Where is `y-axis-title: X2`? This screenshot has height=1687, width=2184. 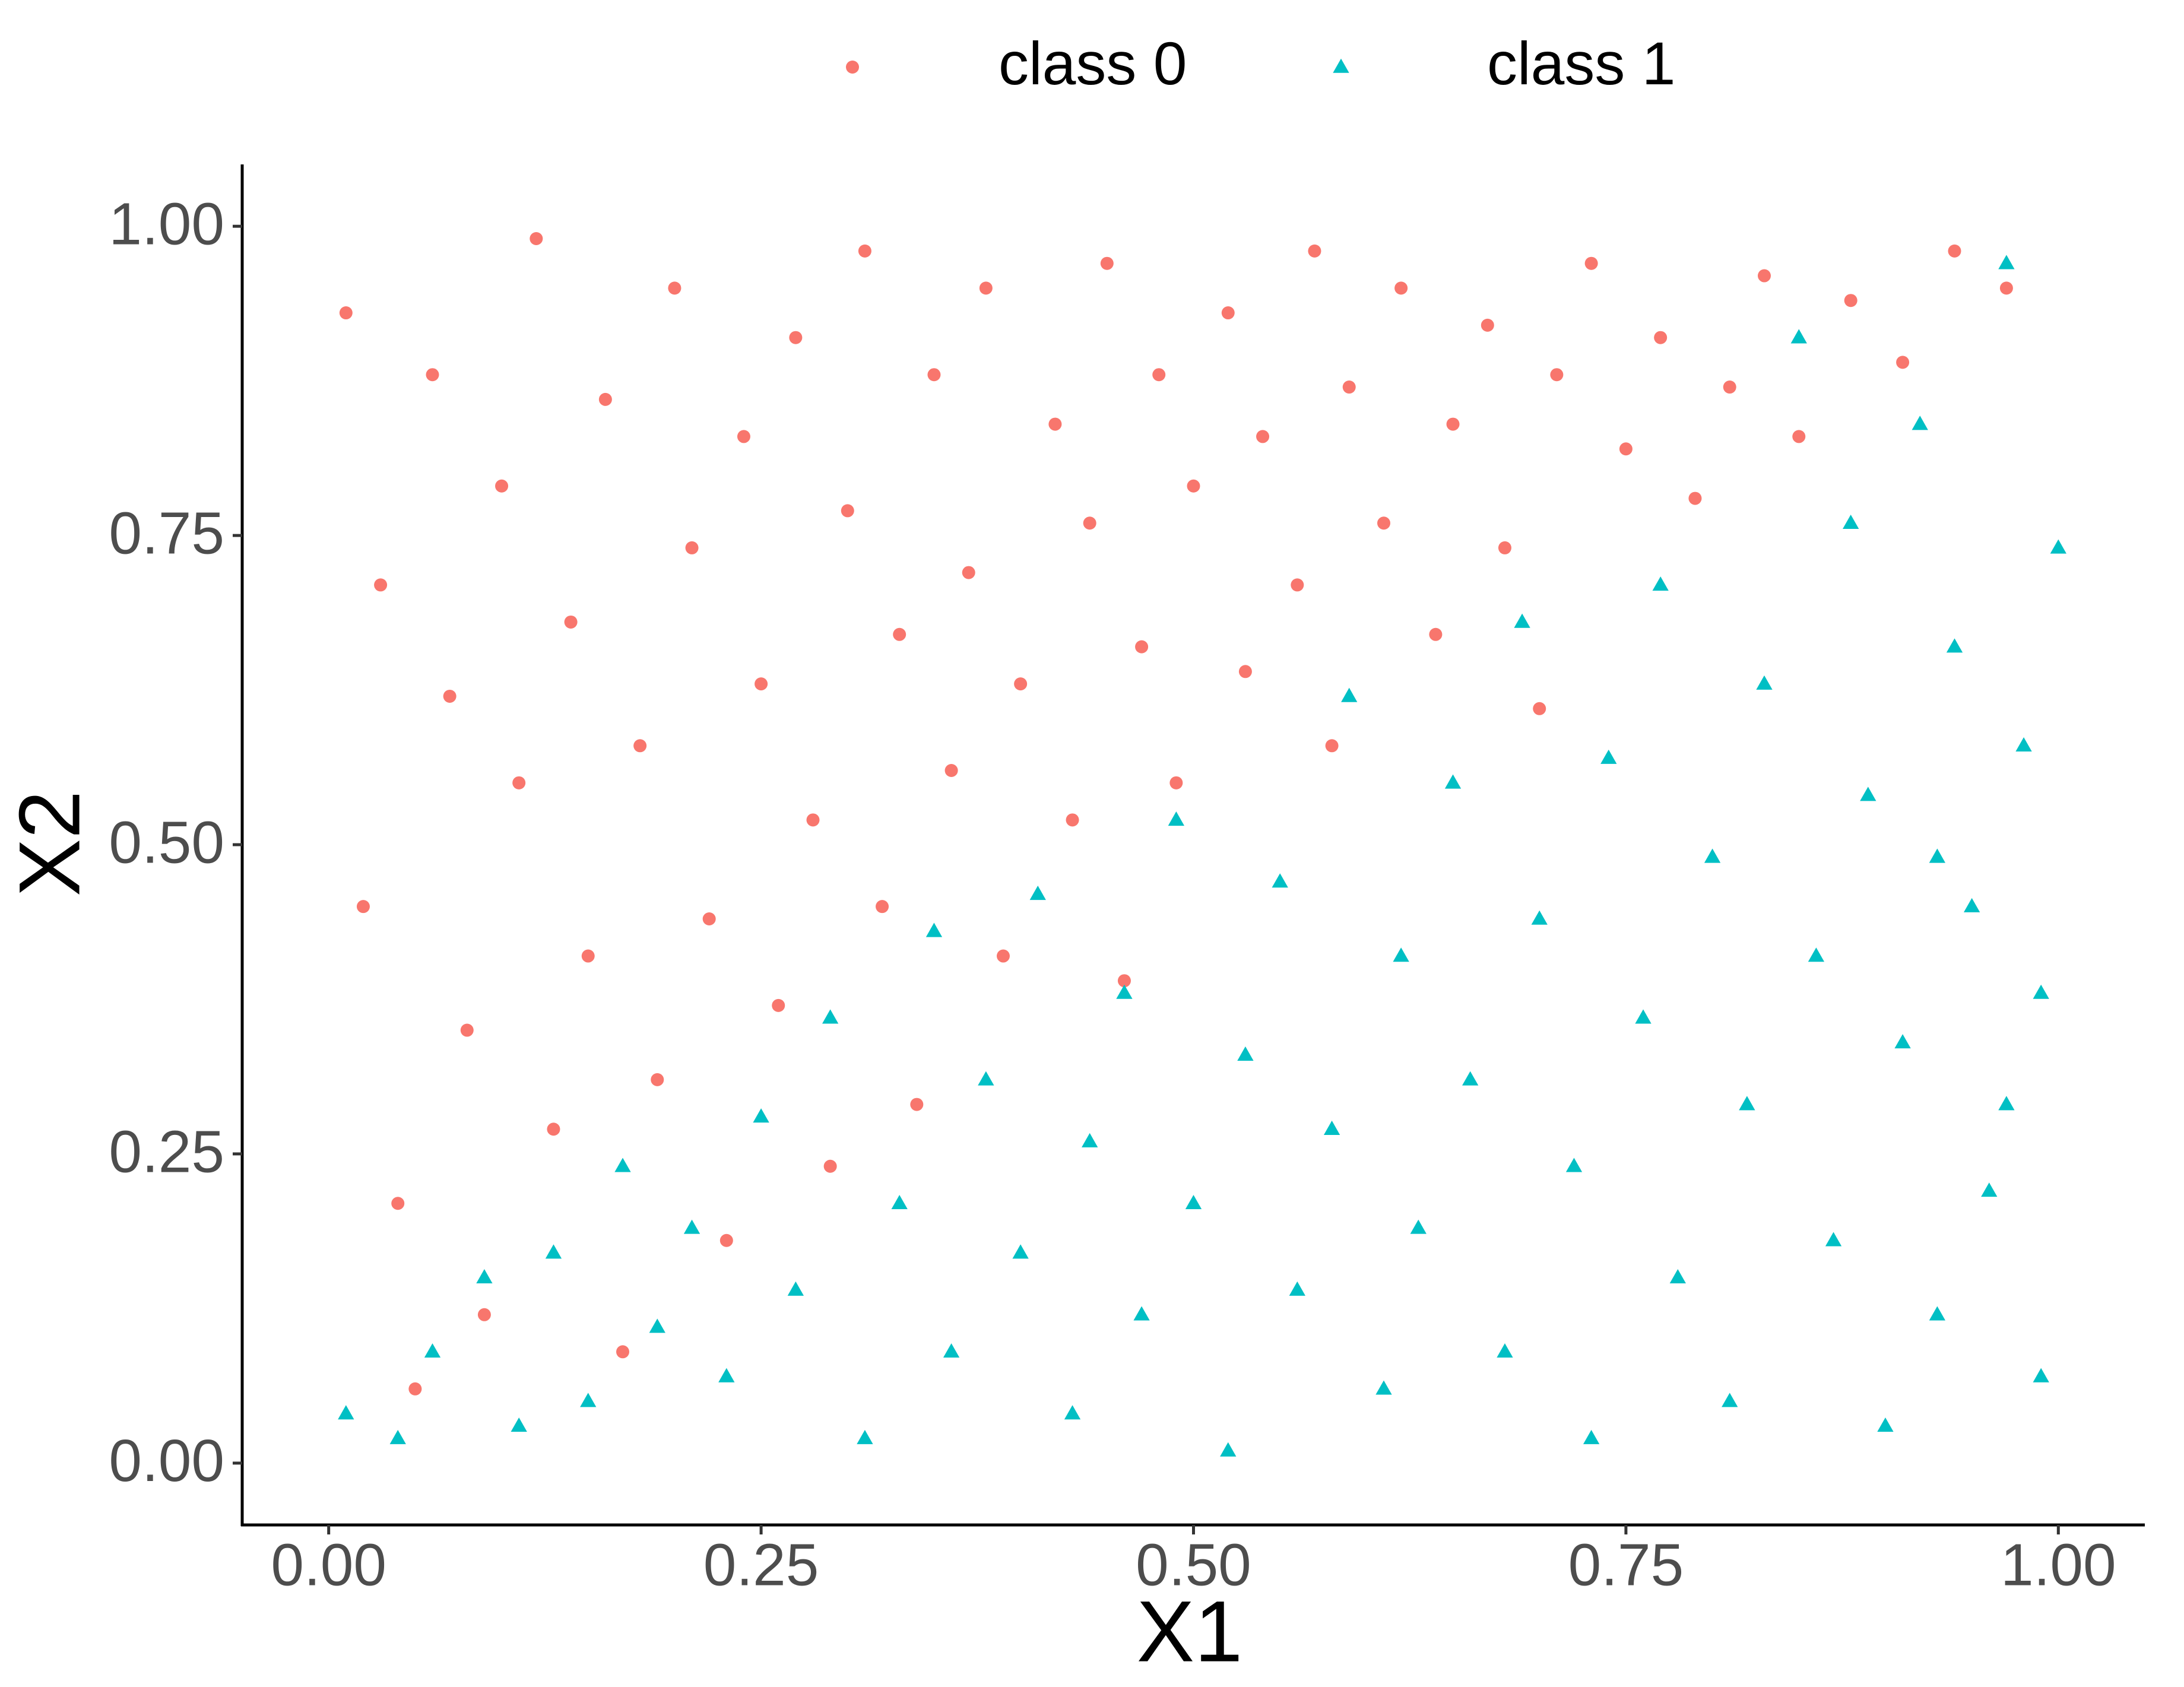
y-axis-title: X2 is located at coordinates (49, 844).